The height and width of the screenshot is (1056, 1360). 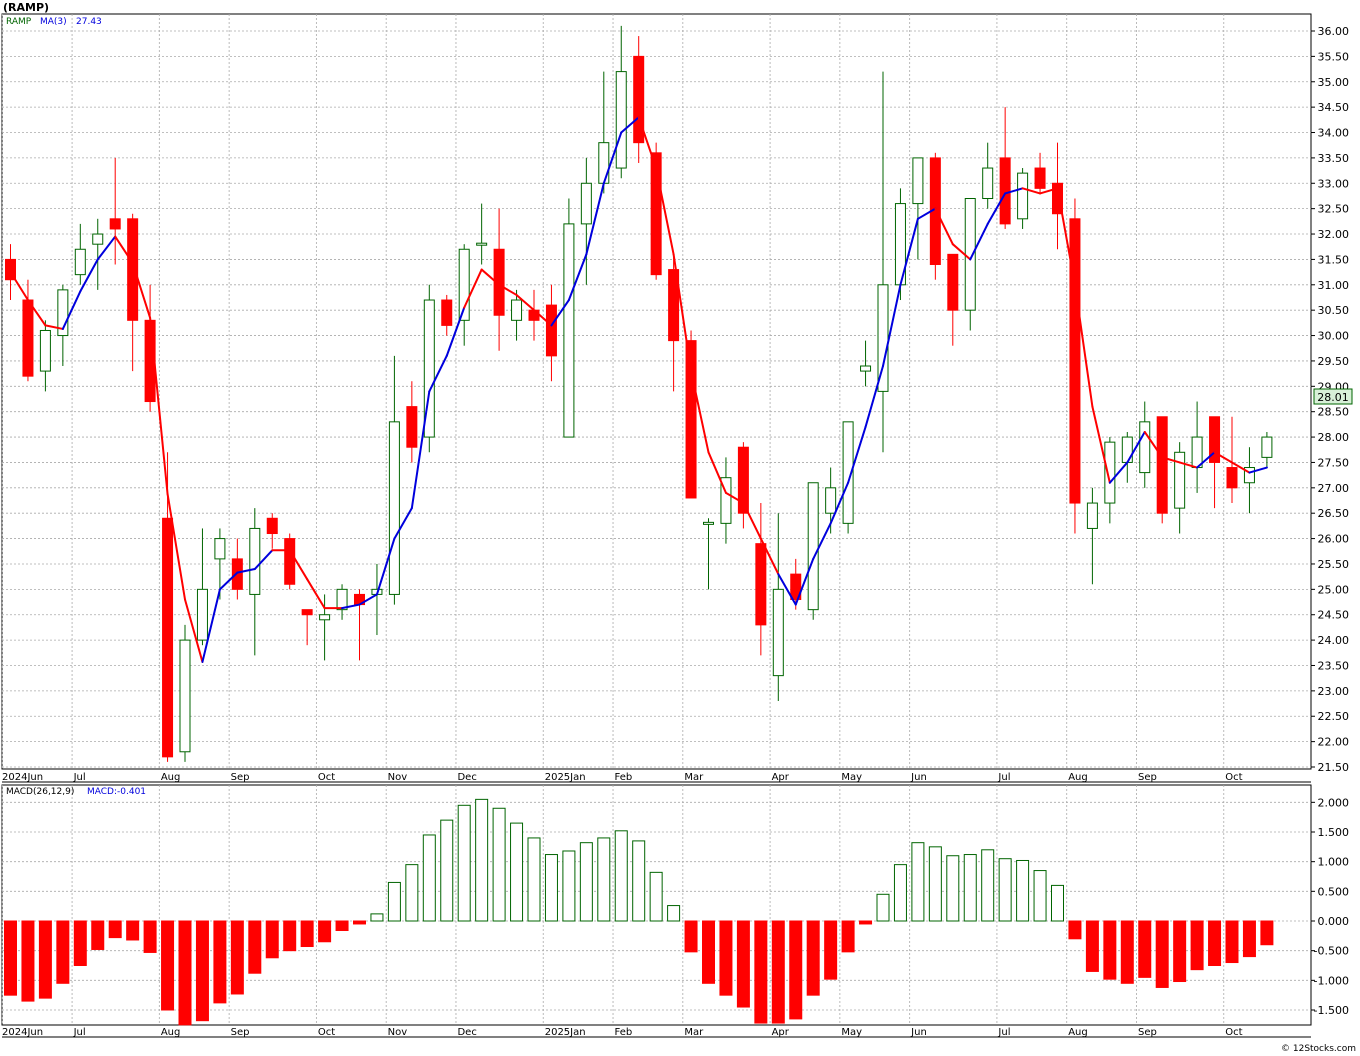 What do you see at coordinates (398, 777) in the screenshot?
I see `month-label: Nov` at bounding box center [398, 777].